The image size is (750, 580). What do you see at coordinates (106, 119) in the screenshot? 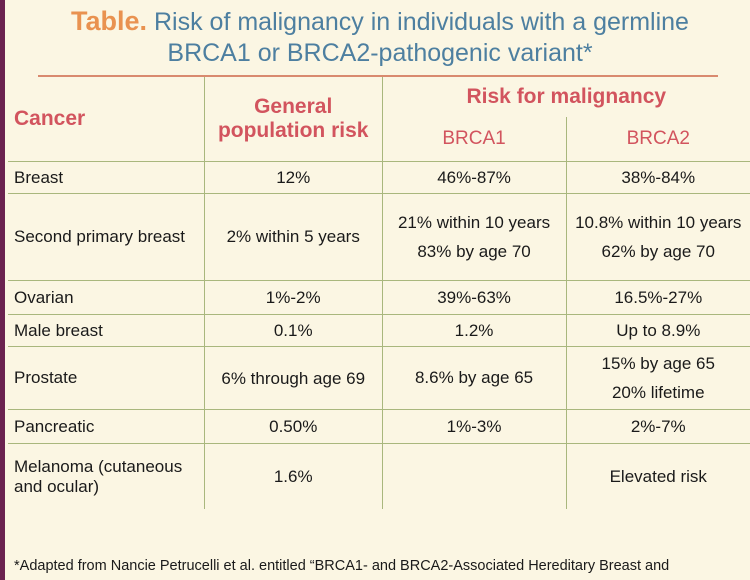
I see `header-cancer: Cancer` at bounding box center [106, 119].